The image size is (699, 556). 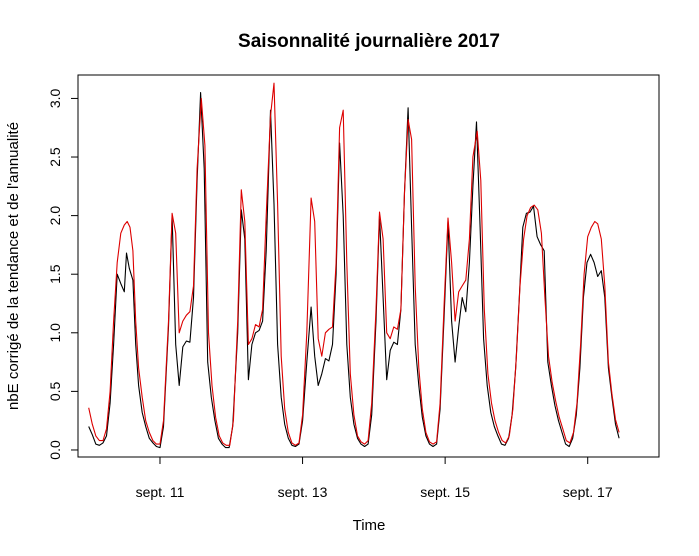 What do you see at coordinates (55, 98) in the screenshot?
I see `y-tick-label-6: 3.0` at bounding box center [55, 98].